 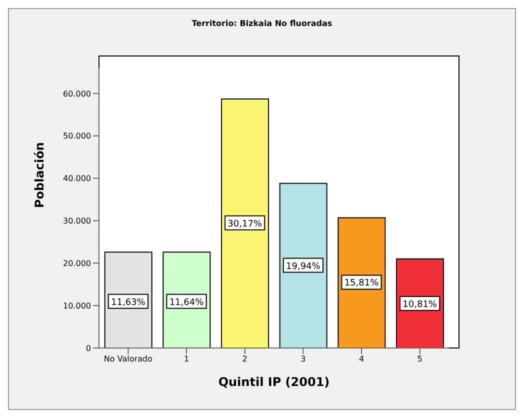 What do you see at coordinates (77, 136) in the screenshot?
I see `y-tick-label: 50.000` at bounding box center [77, 136].